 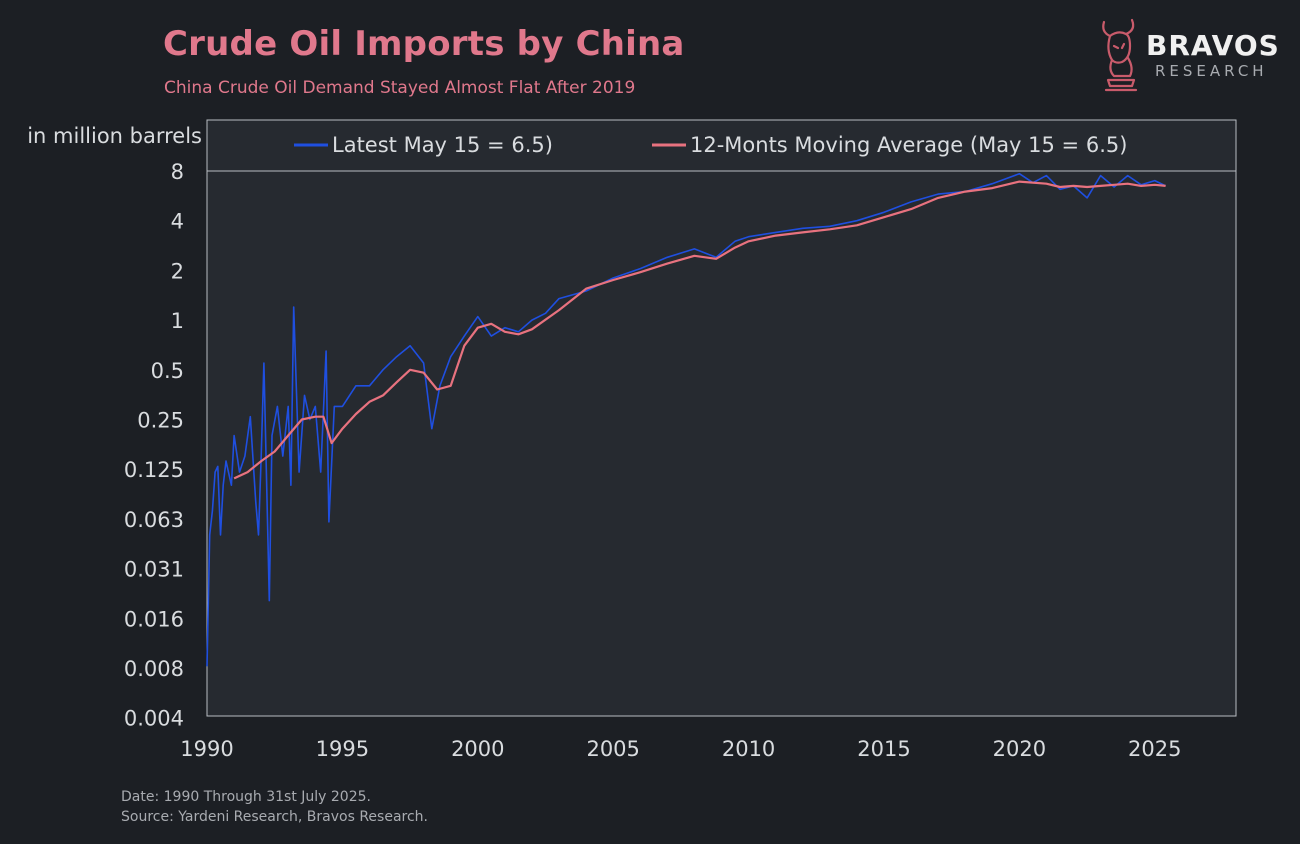 What do you see at coordinates (154, 719) in the screenshot?
I see `y-tick-label: 0.004` at bounding box center [154, 719].